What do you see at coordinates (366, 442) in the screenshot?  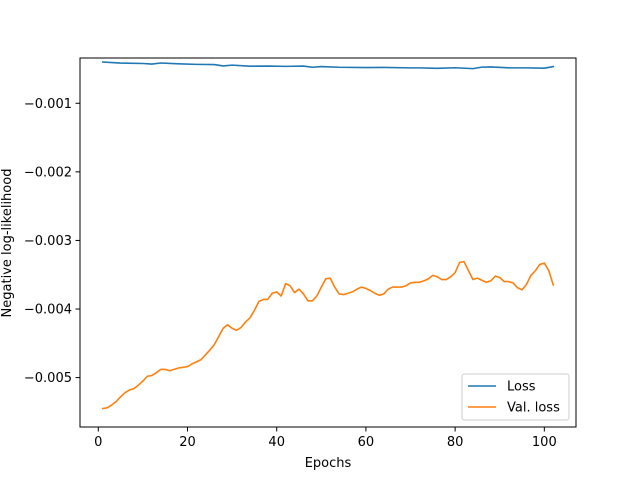 I see `x-tick-label: 60` at bounding box center [366, 442].